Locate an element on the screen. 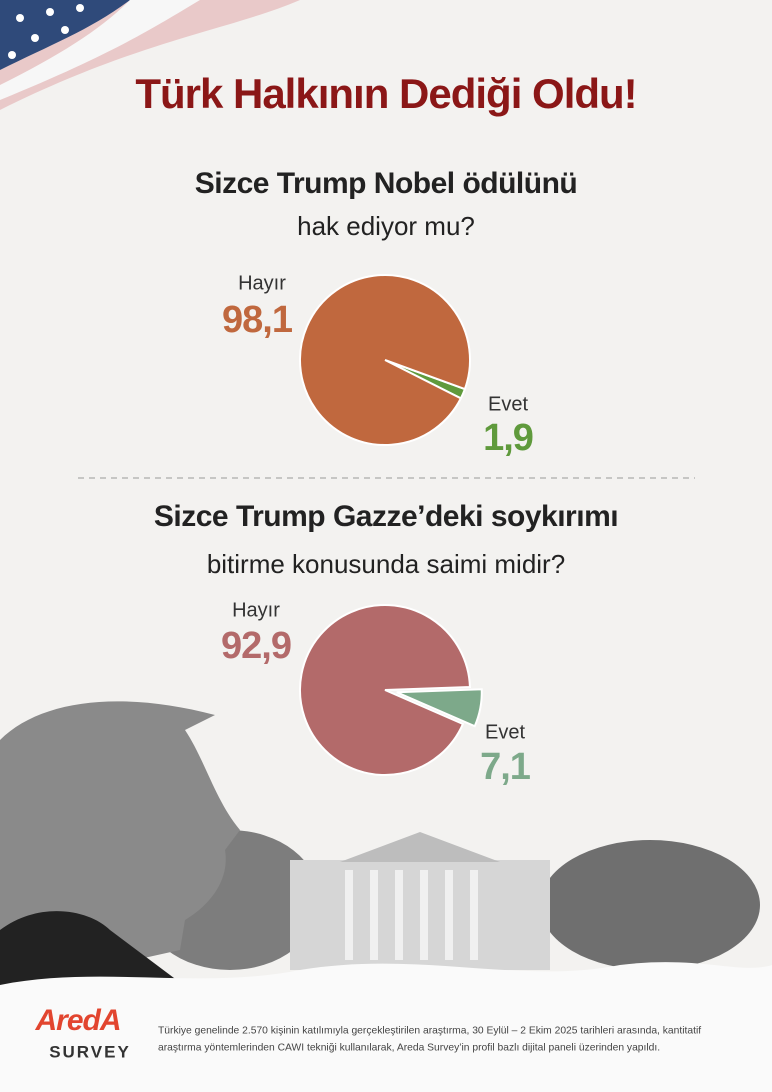  value-label: 98,1 is located at coordinates (257, 320).